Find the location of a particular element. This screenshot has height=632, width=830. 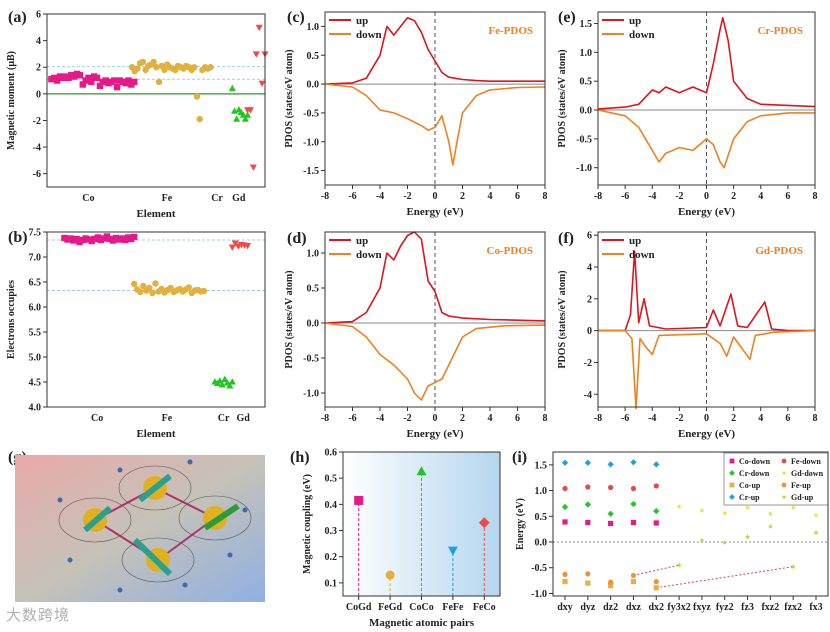

y-tick-label: 0.6 is located at coordinates (331, 453).